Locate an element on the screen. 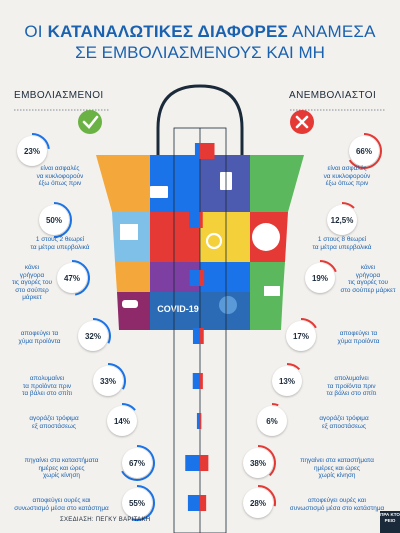 This screenshot has height=533, width=400. pct-unvaccinated-7: 28% is located at coordinates (258, 503).